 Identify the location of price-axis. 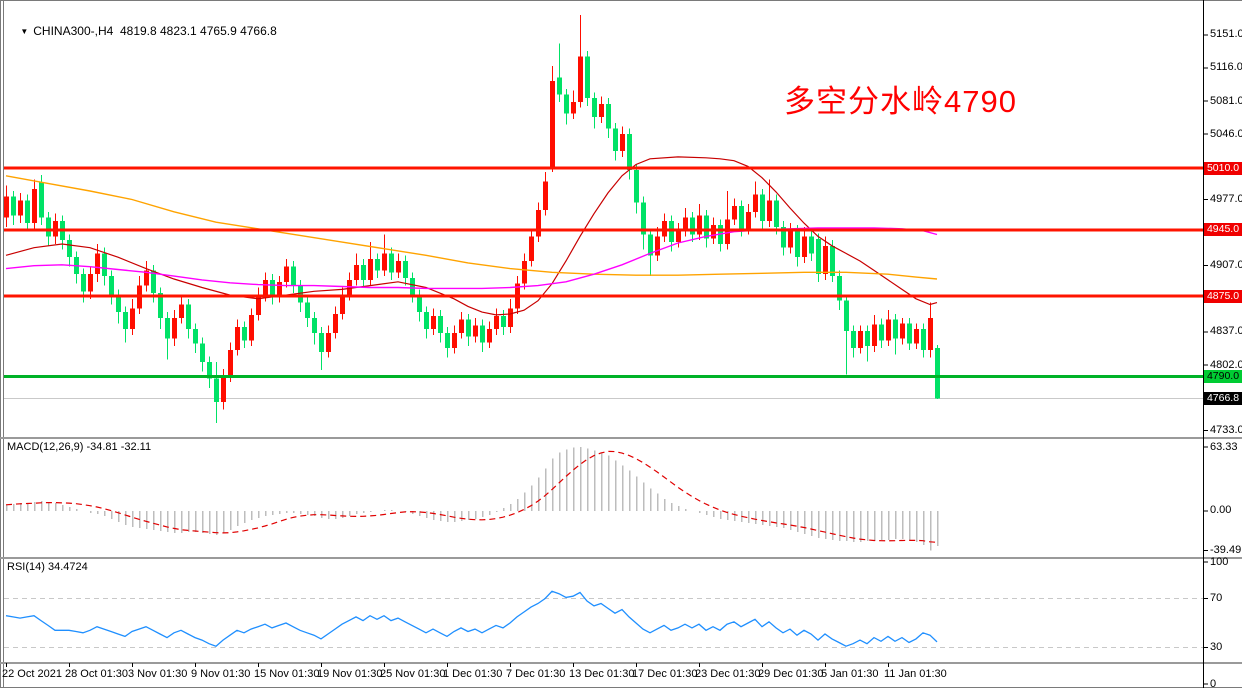
(1223, 331).